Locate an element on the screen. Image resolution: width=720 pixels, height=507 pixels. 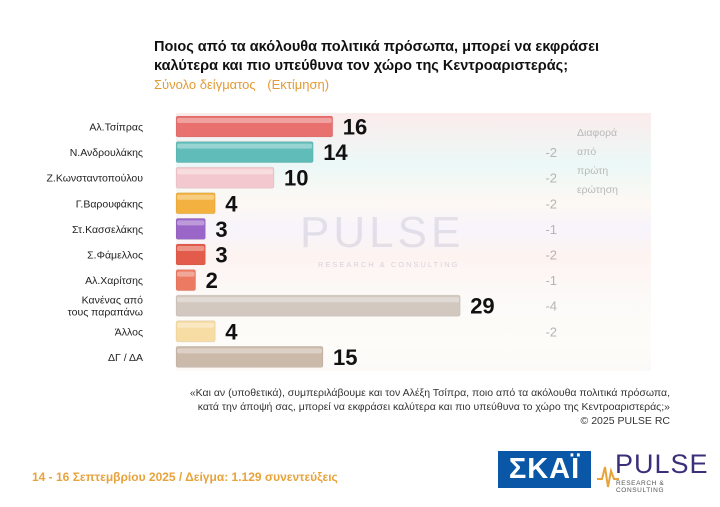
copyright: © 2025 PULSE RC is located at coordinates (625, 421).